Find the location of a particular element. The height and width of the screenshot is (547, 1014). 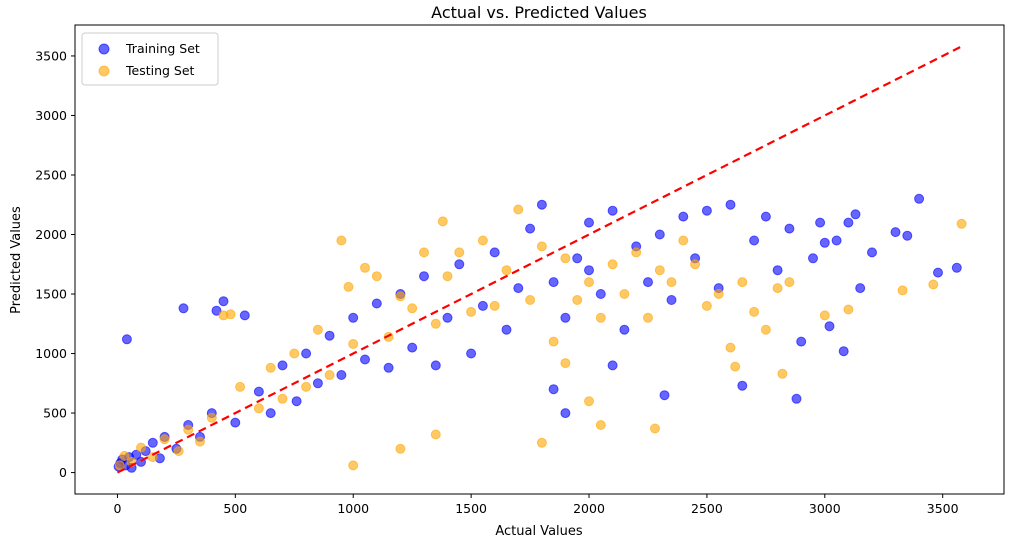

legend-marker-training is located at coordinates (104, 49).